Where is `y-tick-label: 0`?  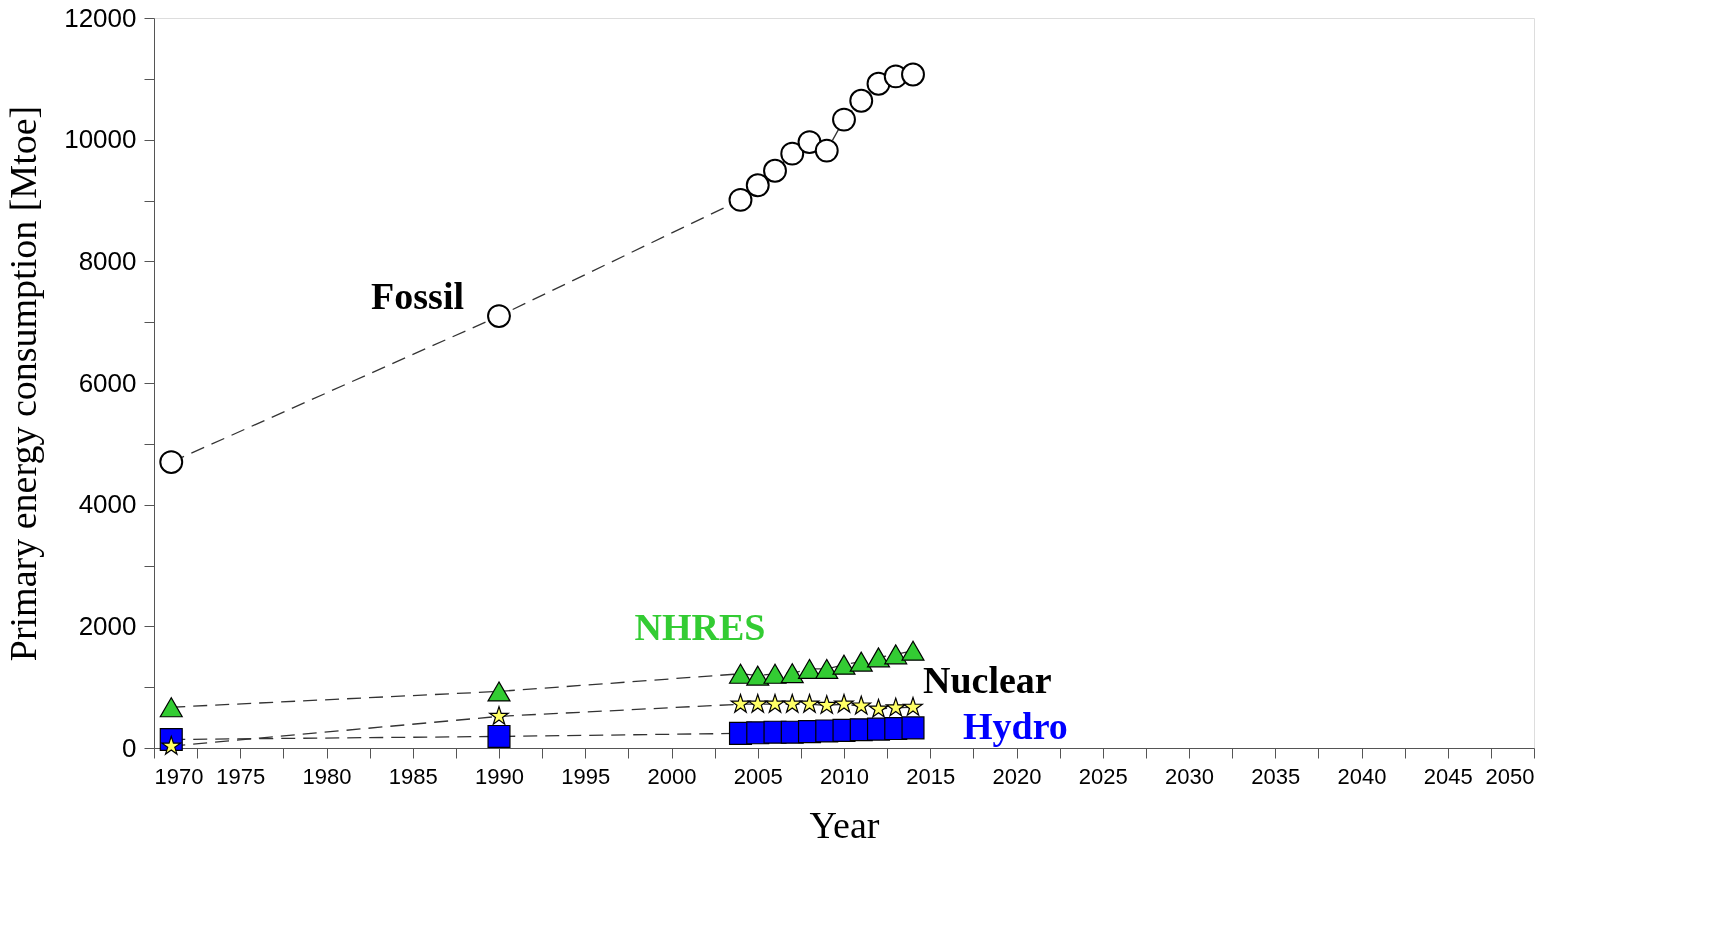 y-tick-label: 0 is located at coordinates (129, 747).